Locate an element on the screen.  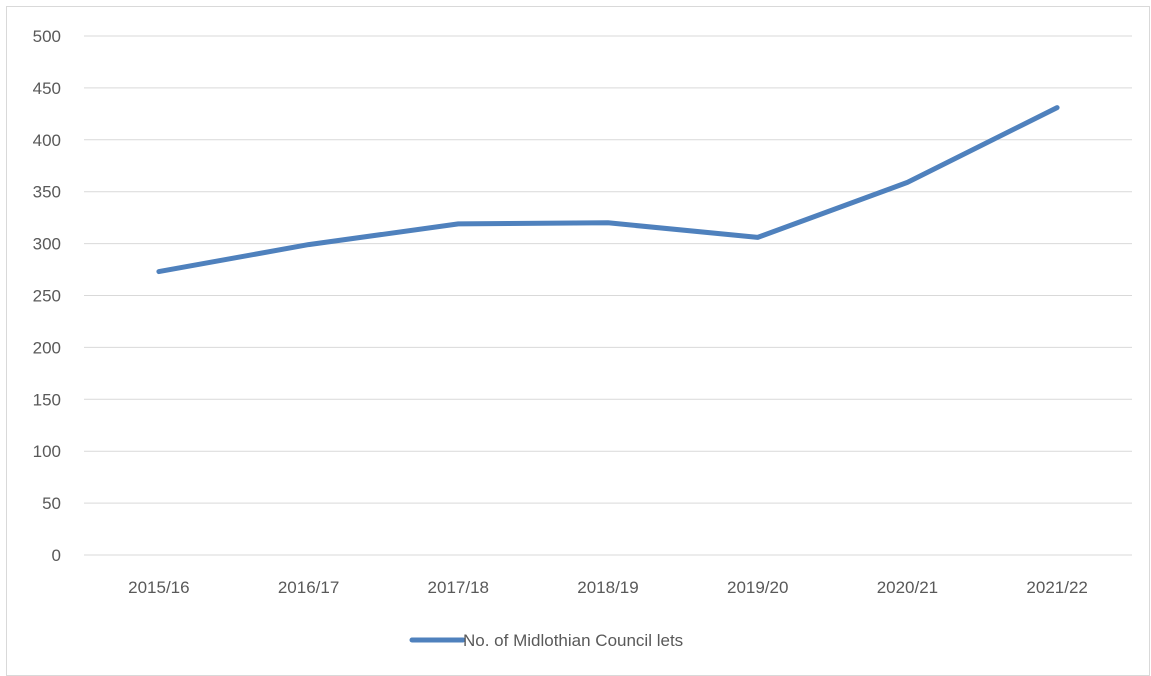
x-tick-label: 2018/19 is located at coordinates (607, 587).